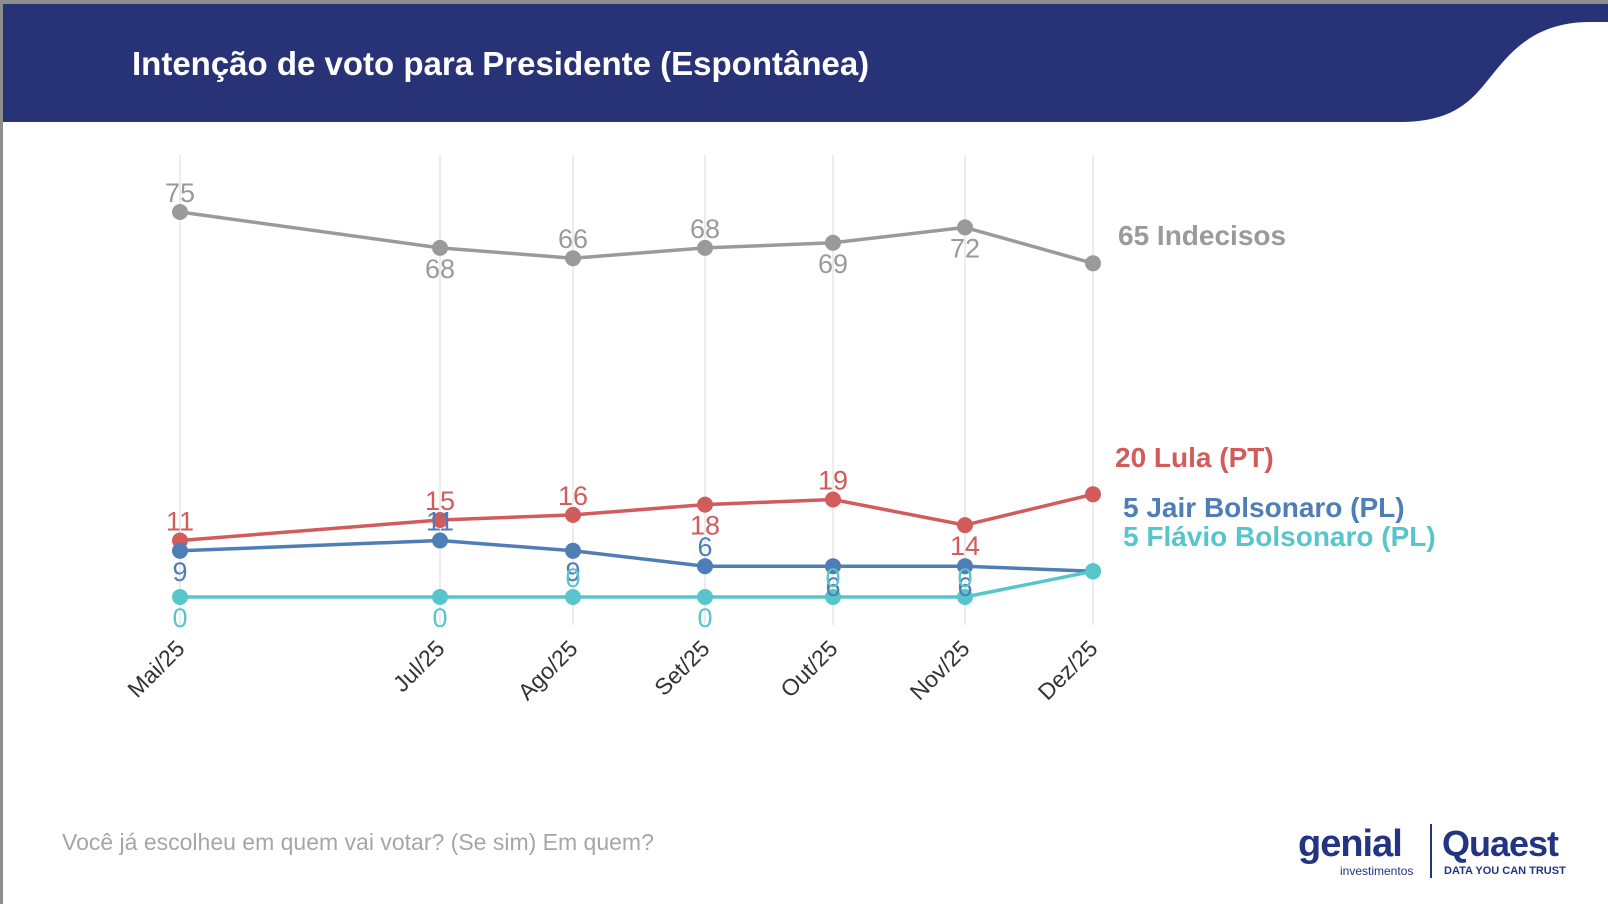  Describe the element at coordinates (832, 587) in the screenshot. I see `data-label-jair-bolsonaro-pl-out-25: 6` at that location.